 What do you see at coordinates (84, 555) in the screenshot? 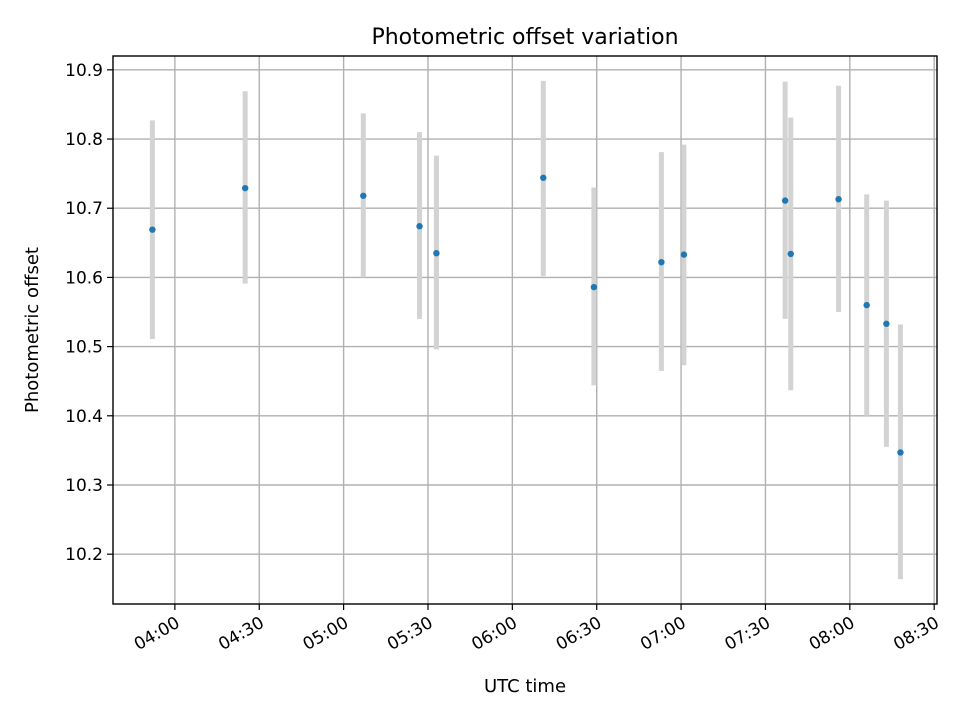
I see `y-tick-label: 10.2` at bounding box center [84, 555].